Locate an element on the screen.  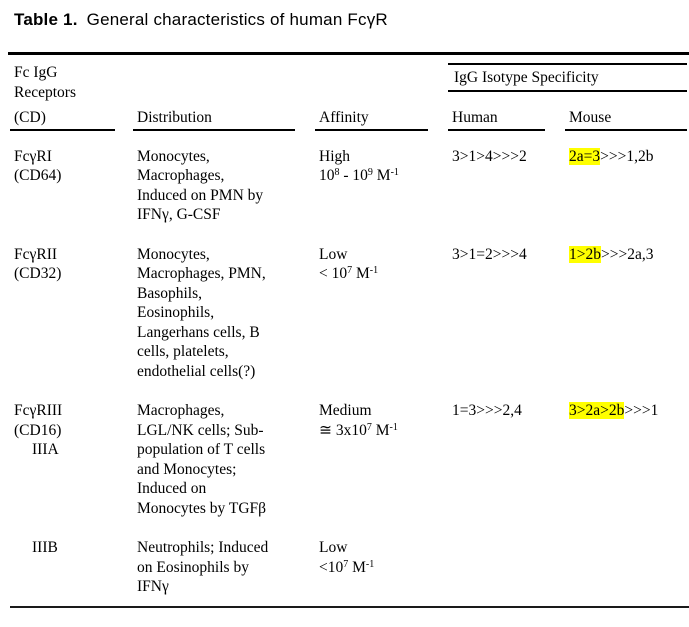
distribution-line: cells, platelets, is located at coordinates (183, 351).